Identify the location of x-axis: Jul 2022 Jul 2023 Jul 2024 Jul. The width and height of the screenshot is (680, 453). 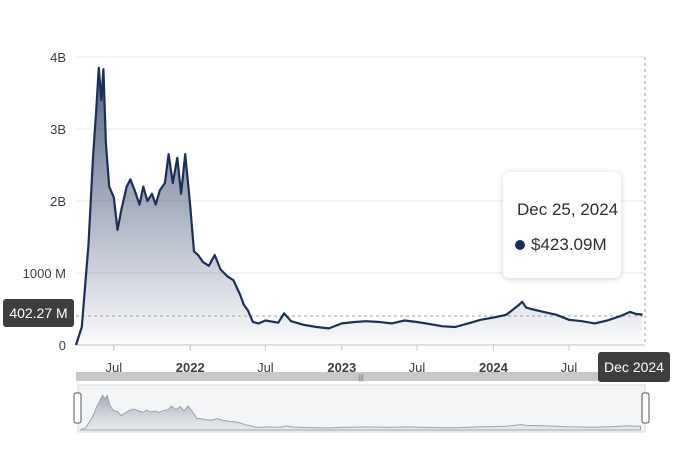
(341, 360).